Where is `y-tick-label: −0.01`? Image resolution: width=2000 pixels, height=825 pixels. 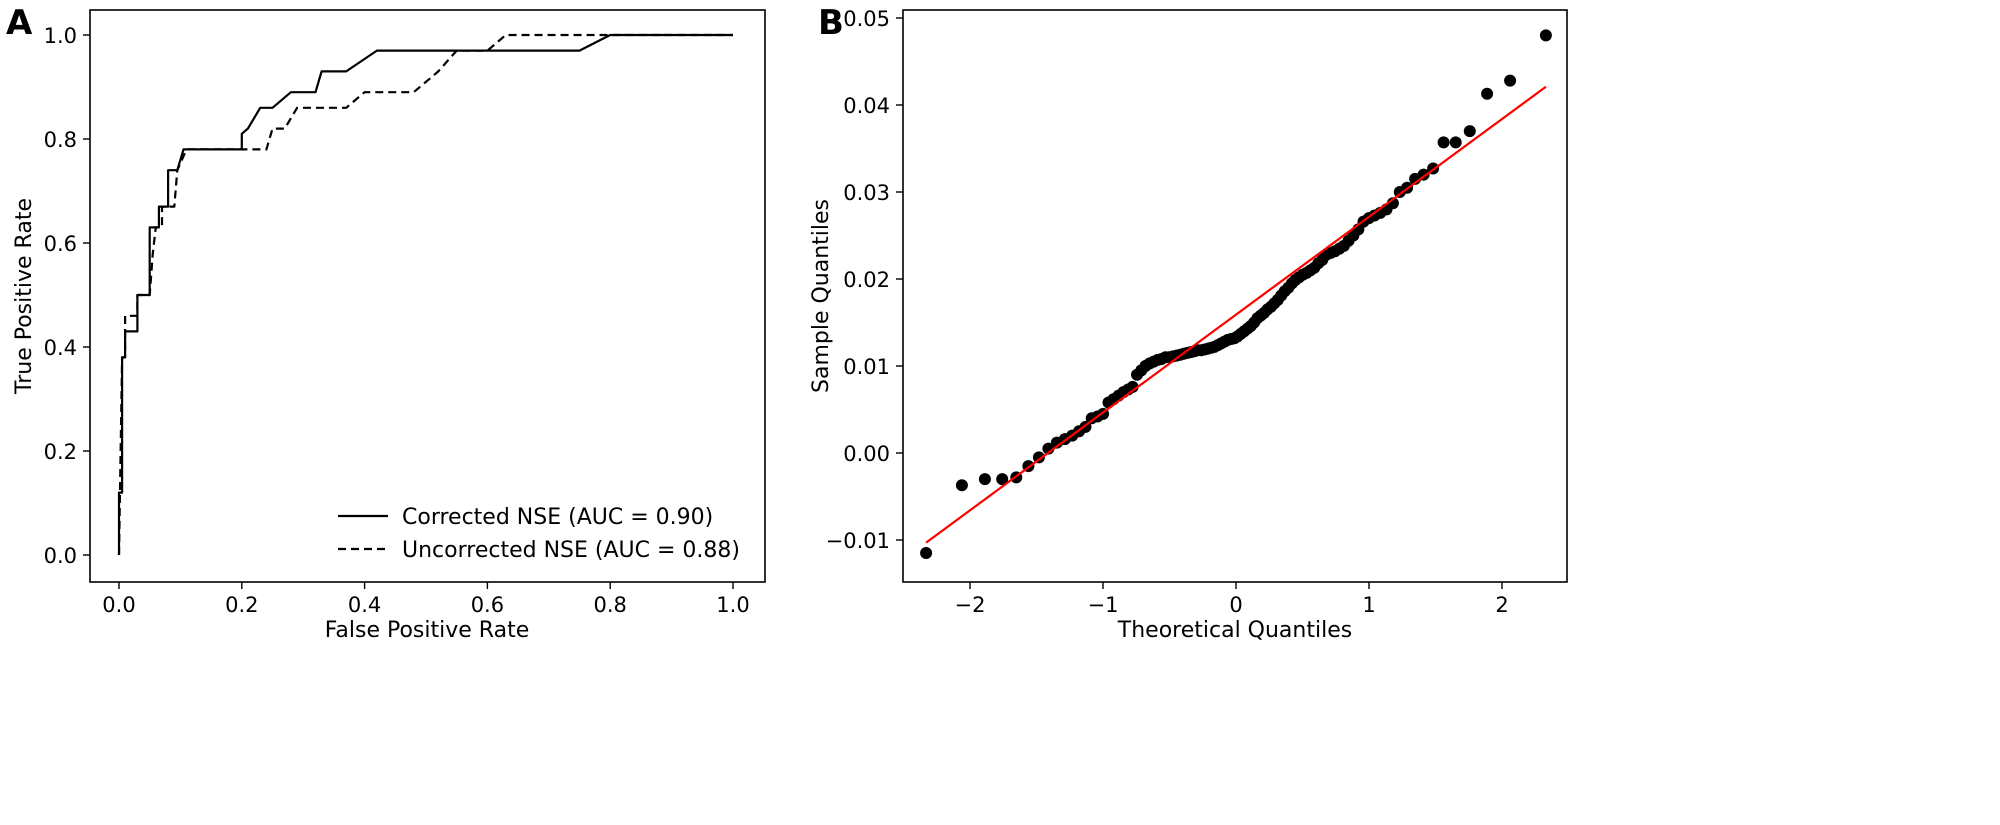
y-tick-label: −0.01 is located at coordinates (858, 541).